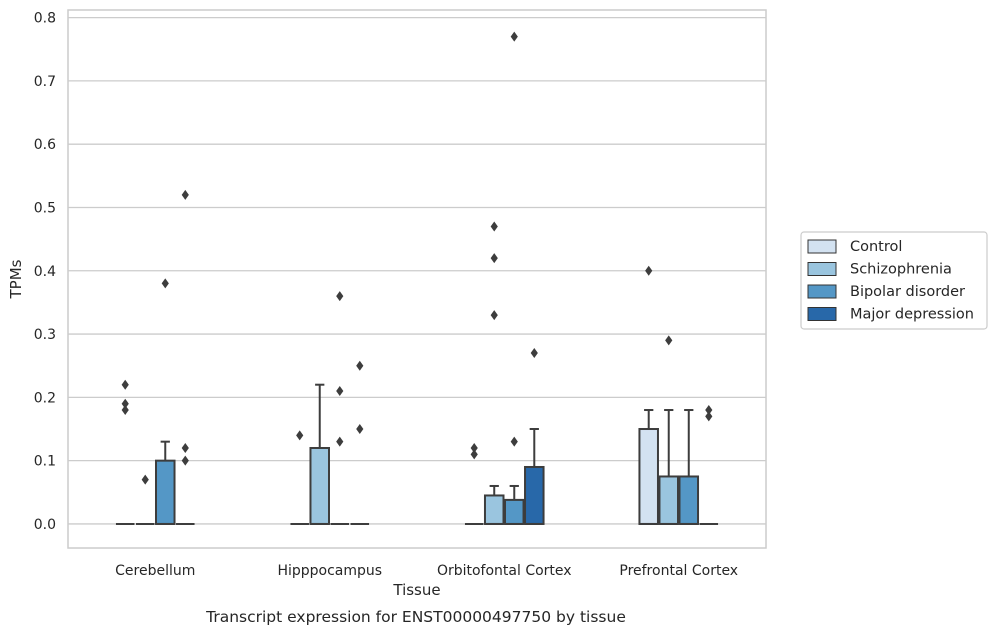 The image size is (997, 635). I want to click on legend-entry: Control, so click(876, 247).